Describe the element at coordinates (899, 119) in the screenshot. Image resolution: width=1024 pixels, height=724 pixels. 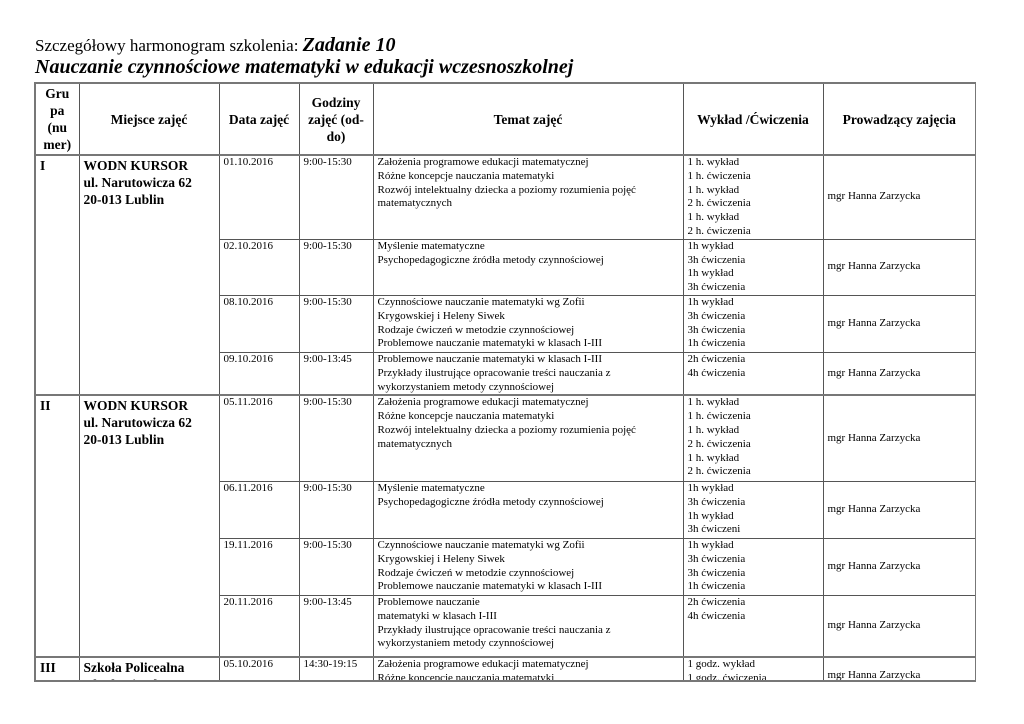
I see `header-teacher: Prowadzący zajęcia` at that location.